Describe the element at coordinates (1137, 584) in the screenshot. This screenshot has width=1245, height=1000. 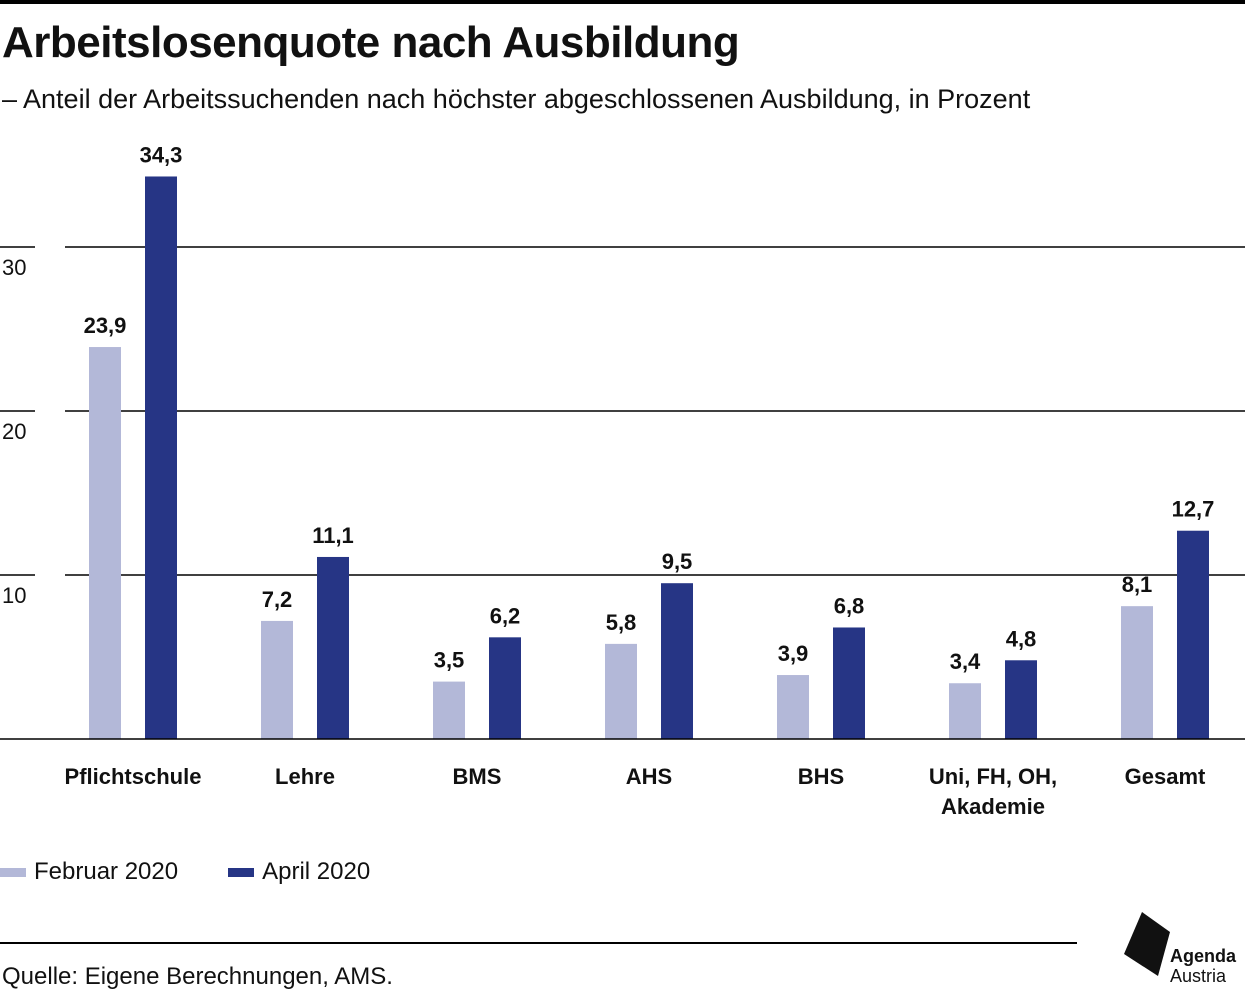
I see `value-label-februar-6: 8,1` at that location.